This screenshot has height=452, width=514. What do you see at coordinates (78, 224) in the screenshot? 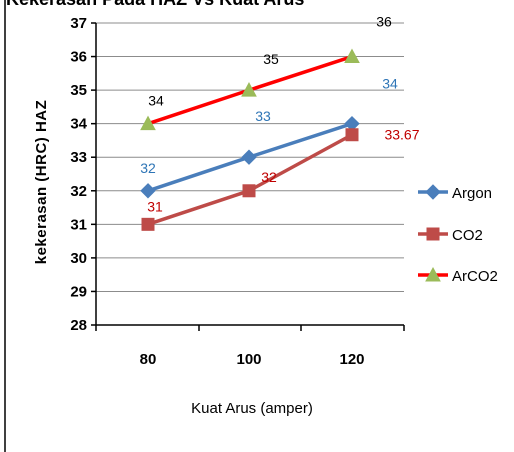
I see `y-tick-label-31: 31` at bounding box center [78, 224].